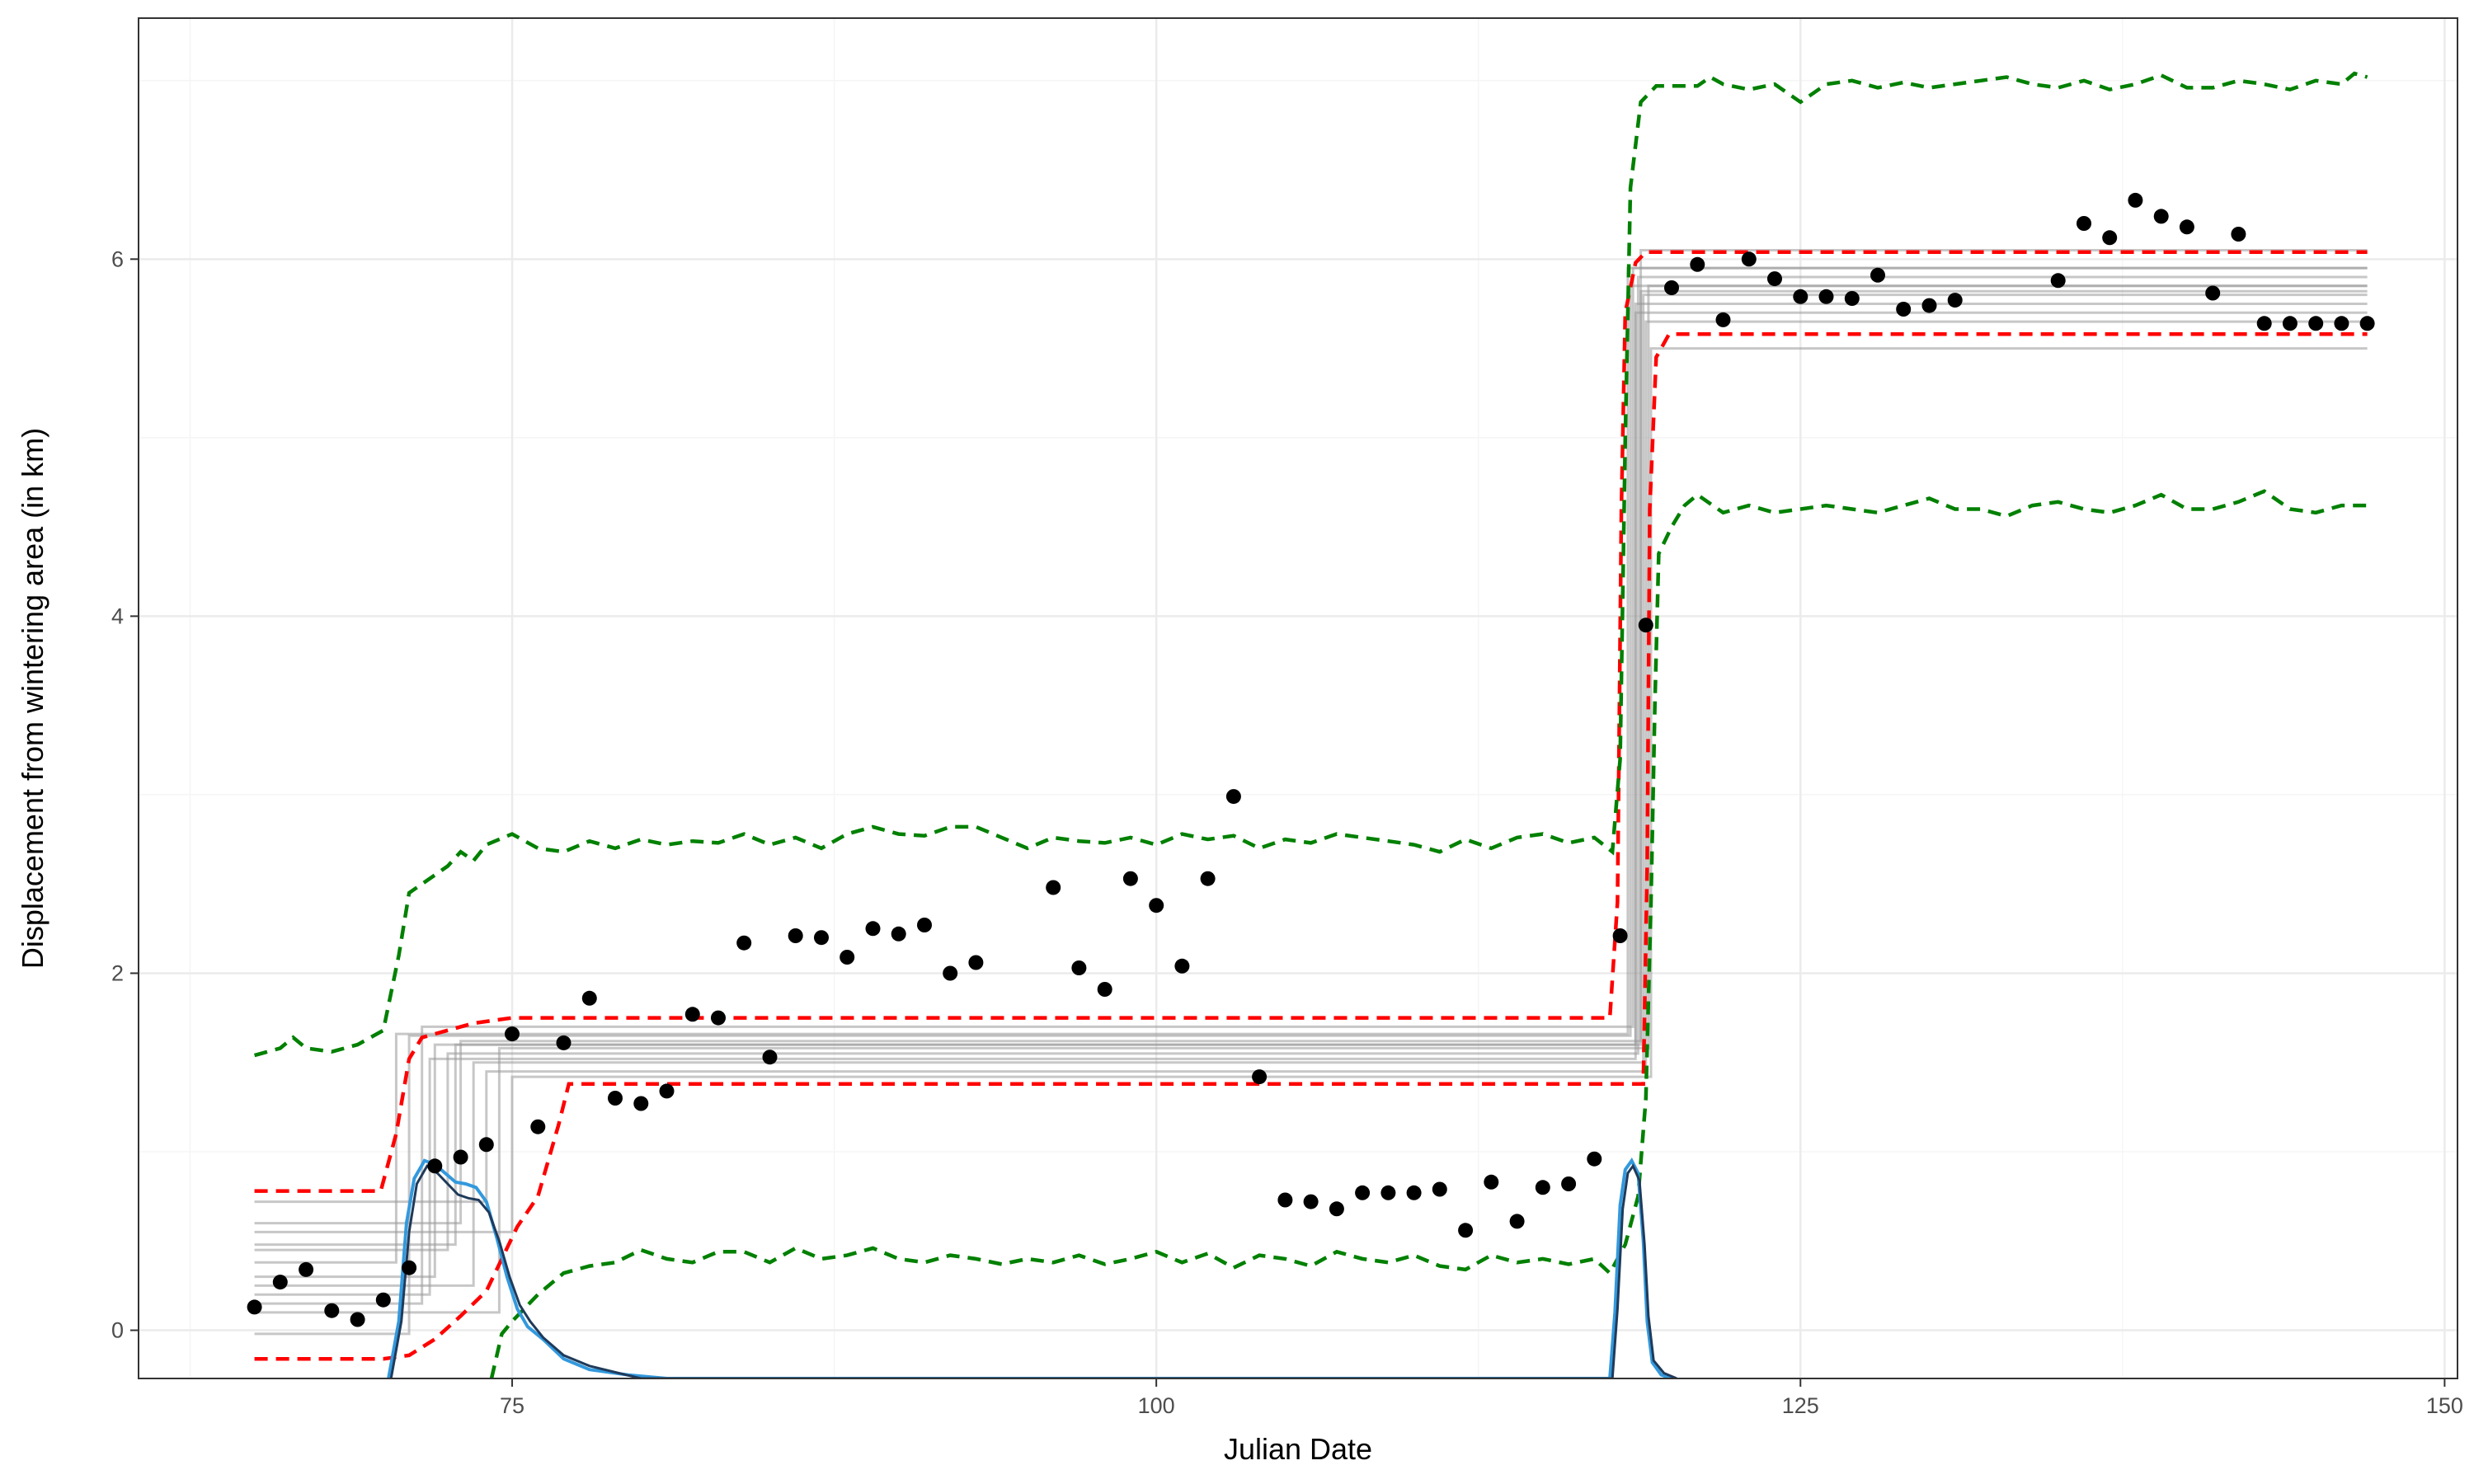  What do you see at coordinates (117, 1330) in the screenshot?
I see `y-tick-label: 0` at bounding box center [117, 1330].